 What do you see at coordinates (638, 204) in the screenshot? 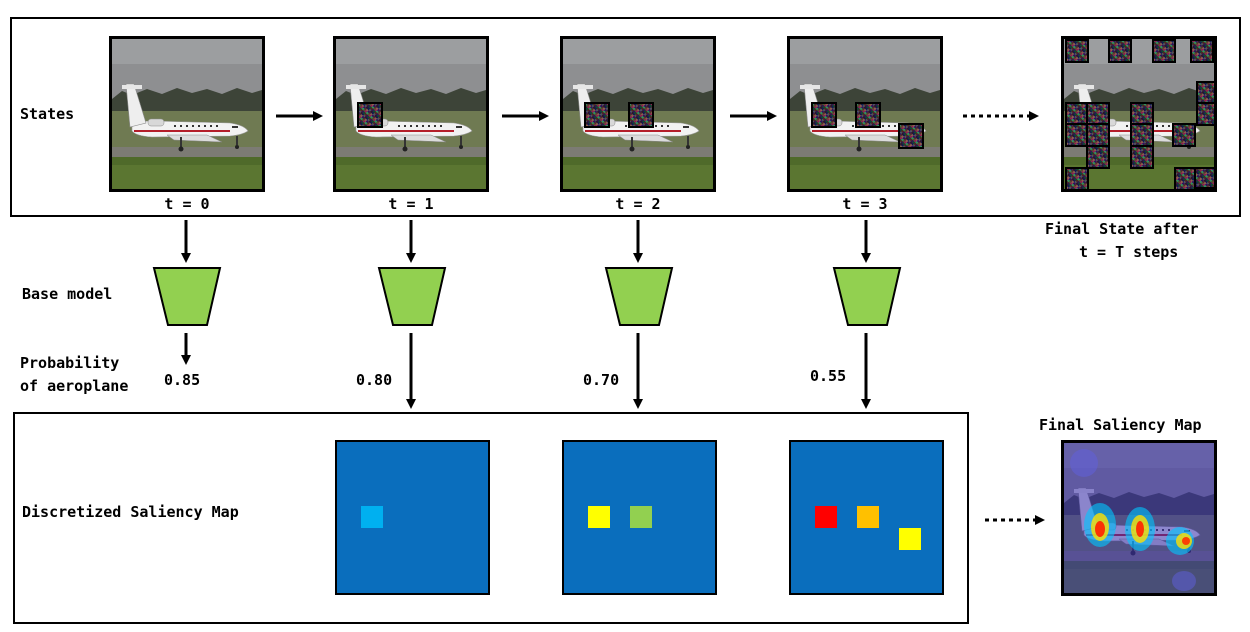
I see `time-label-t2: t = 2` at bounding box center [638, 204].